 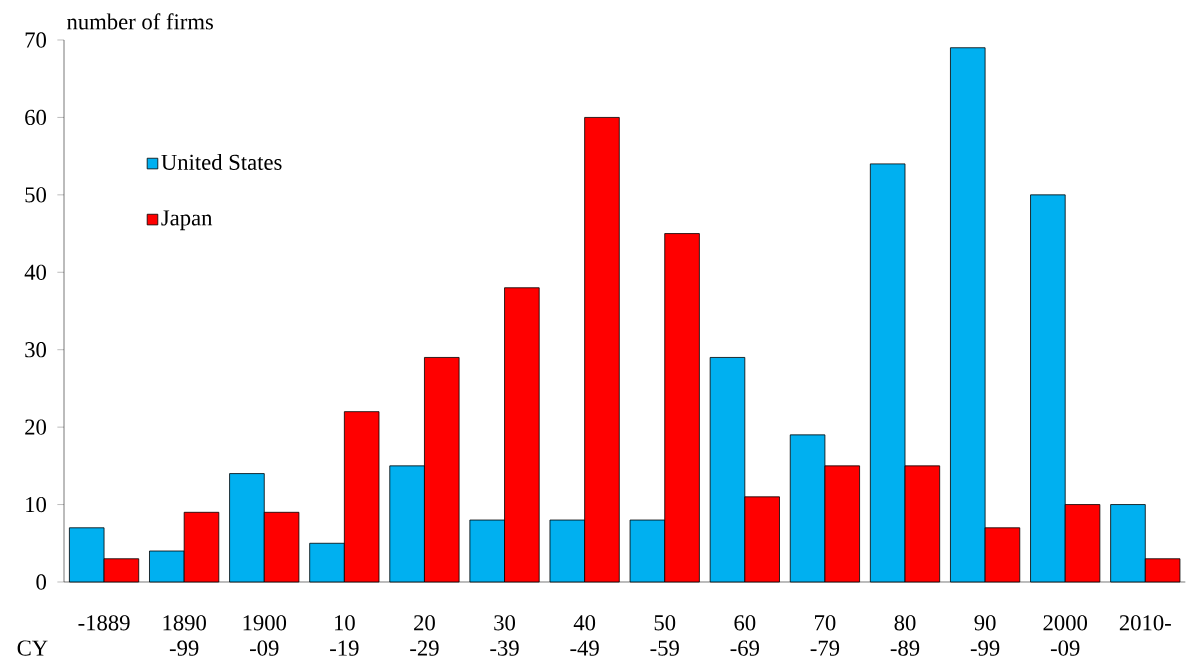 I want to click on x-tick-label: 40 -49, so click(x=584, y=635).